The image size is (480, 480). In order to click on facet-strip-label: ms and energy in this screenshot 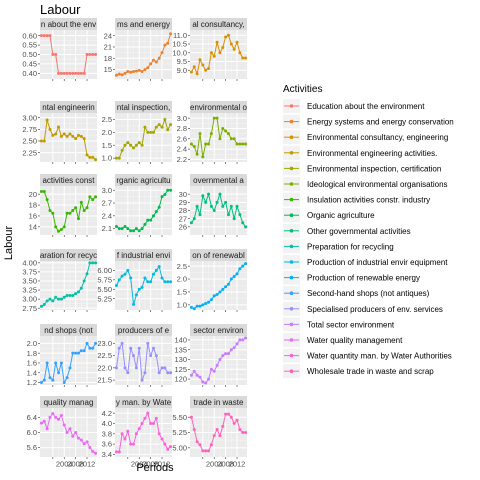, I will do `click(143, 24)`.